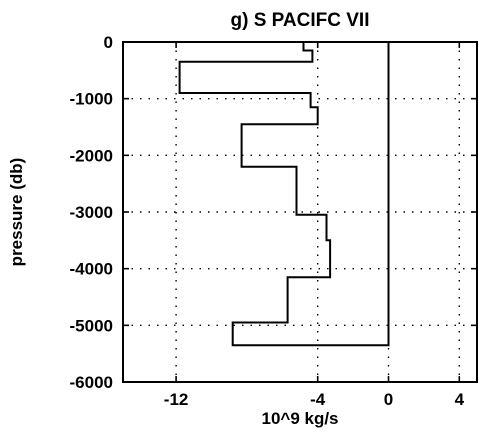  What do you see at coordinates (460, 399) in the screenshot?
I see `x-tick-label-3: 4` at bounding box center [460, 399].